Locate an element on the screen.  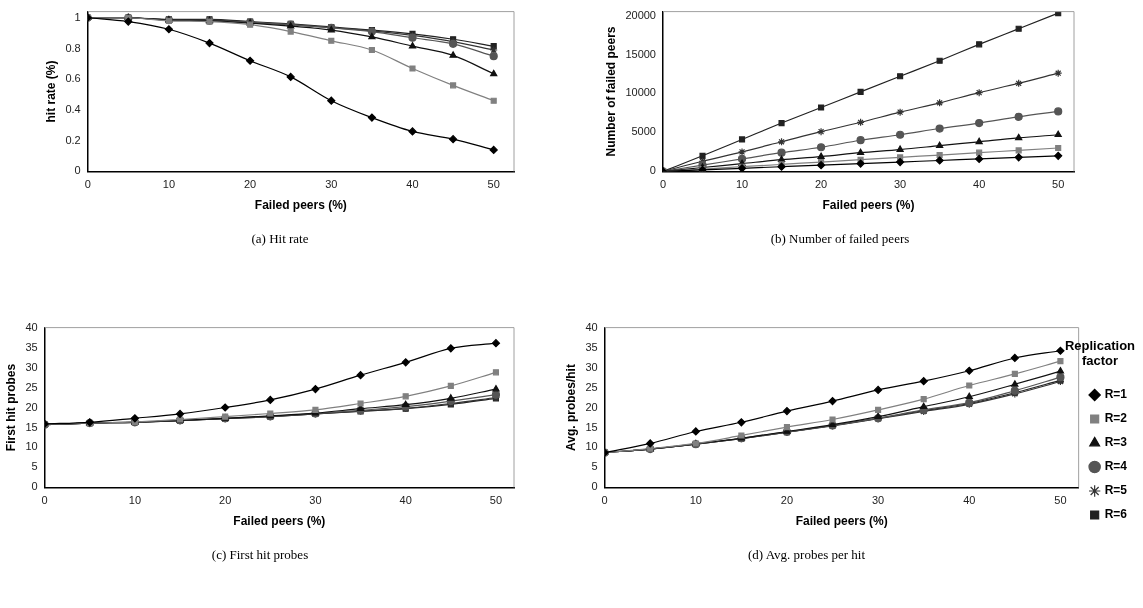
legend-label: R=6 is located at coordinates (1116, 514).